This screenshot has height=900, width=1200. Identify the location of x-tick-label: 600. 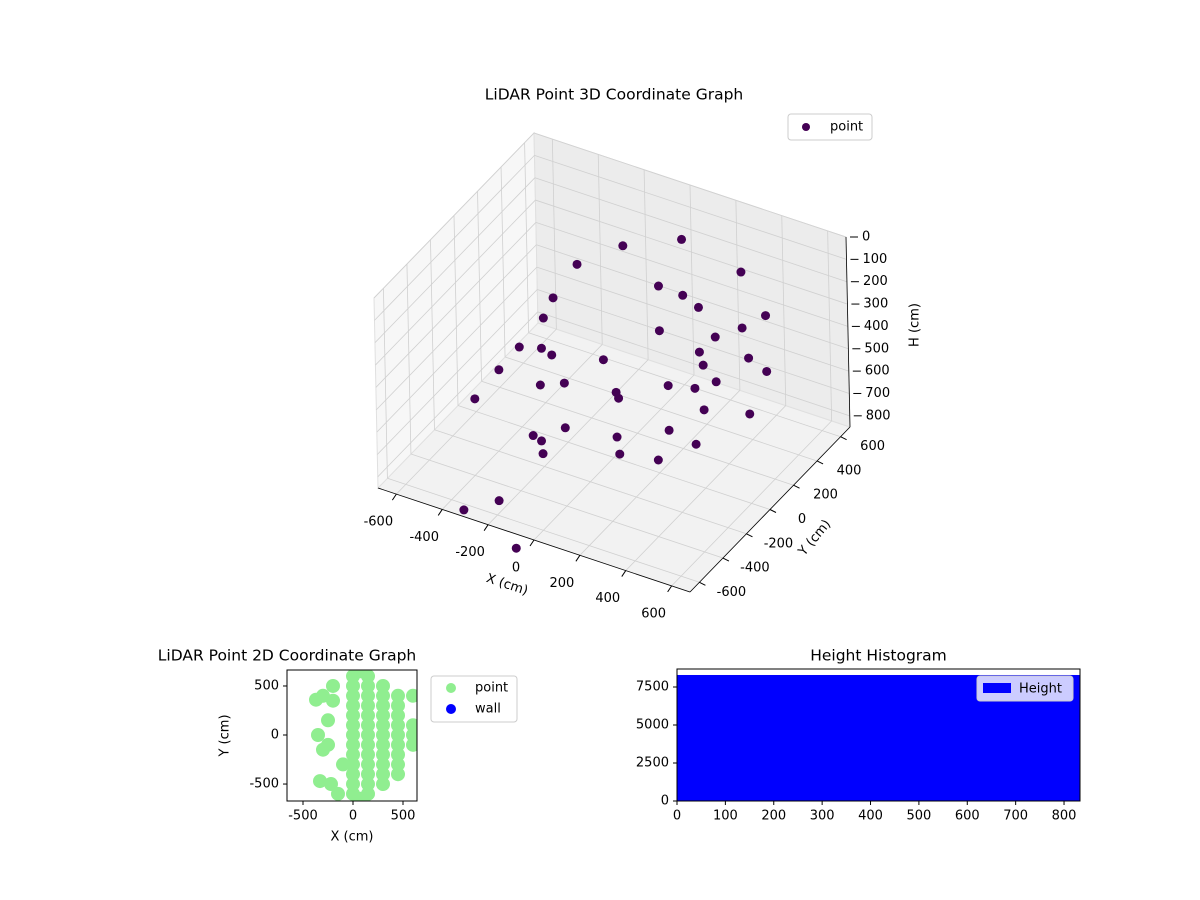
(967, 816).